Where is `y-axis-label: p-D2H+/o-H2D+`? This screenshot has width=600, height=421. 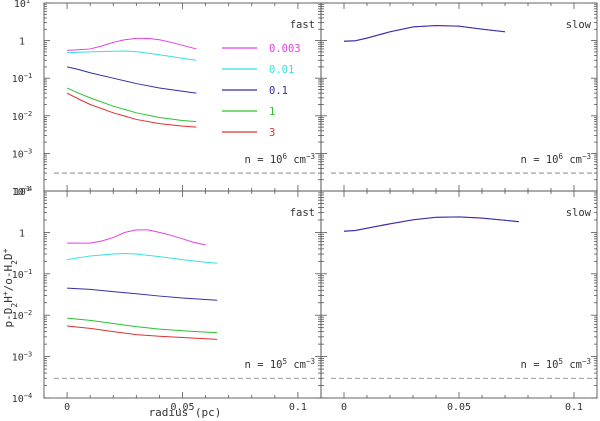
y-axis-label: p-D2H+/o-H2D+ is located at coordinates (10, 287).